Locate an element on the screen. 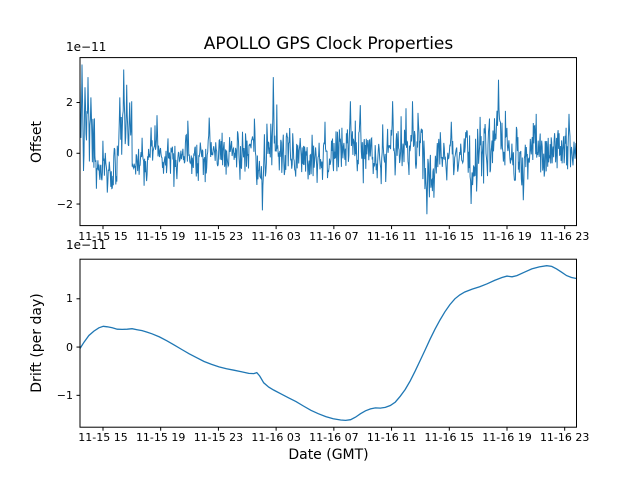 Image resolution: width=640 pixels, height=480 pixels. y-tick-label: 1 is located at coordinates (69, 299).